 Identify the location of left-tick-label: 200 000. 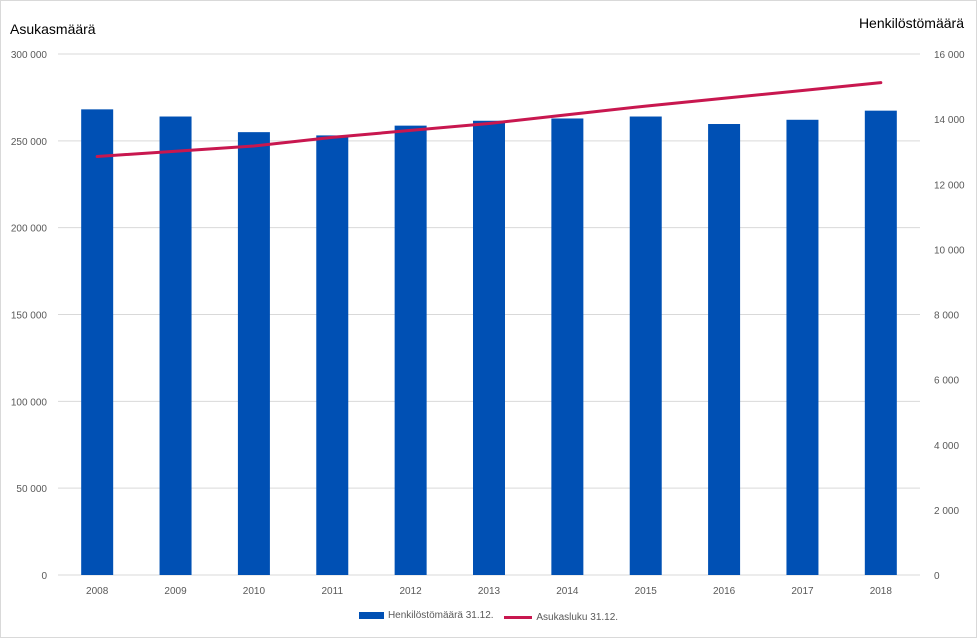
(29, 229).